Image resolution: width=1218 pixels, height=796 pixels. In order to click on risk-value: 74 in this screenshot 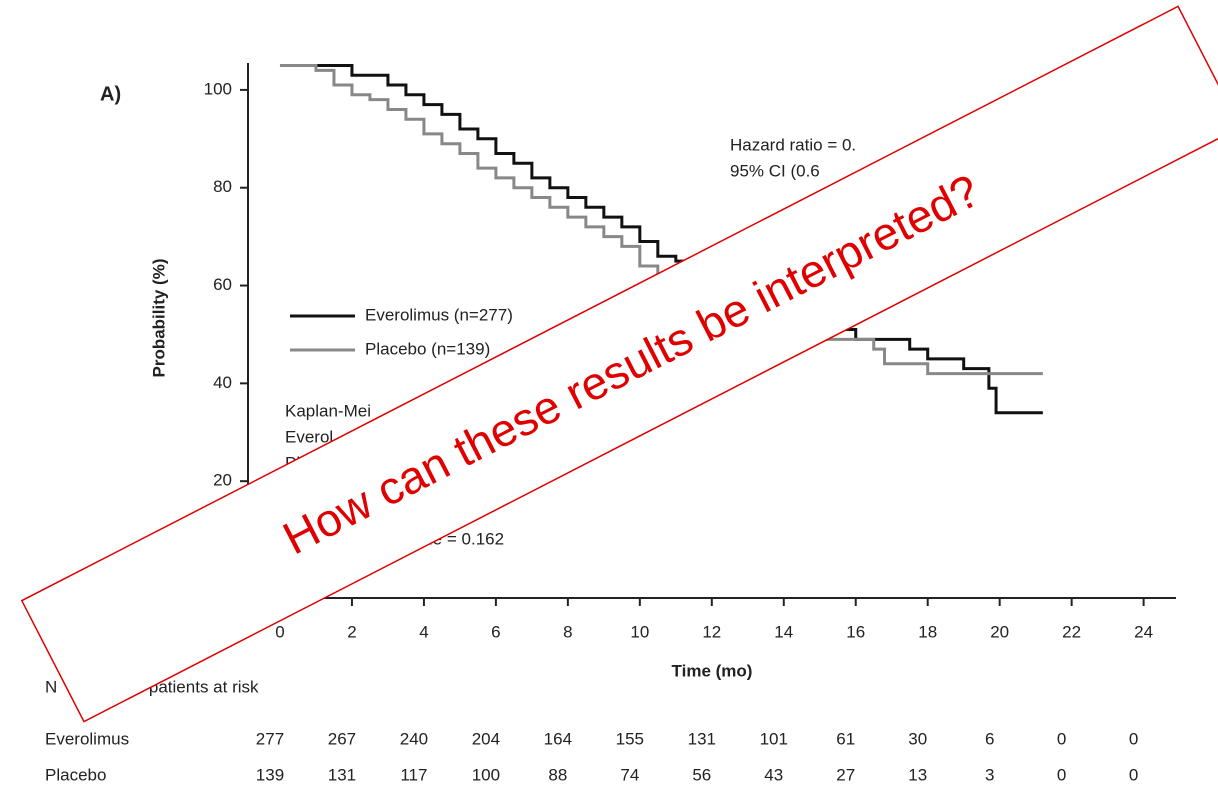, I will do `click(629, 774)`.